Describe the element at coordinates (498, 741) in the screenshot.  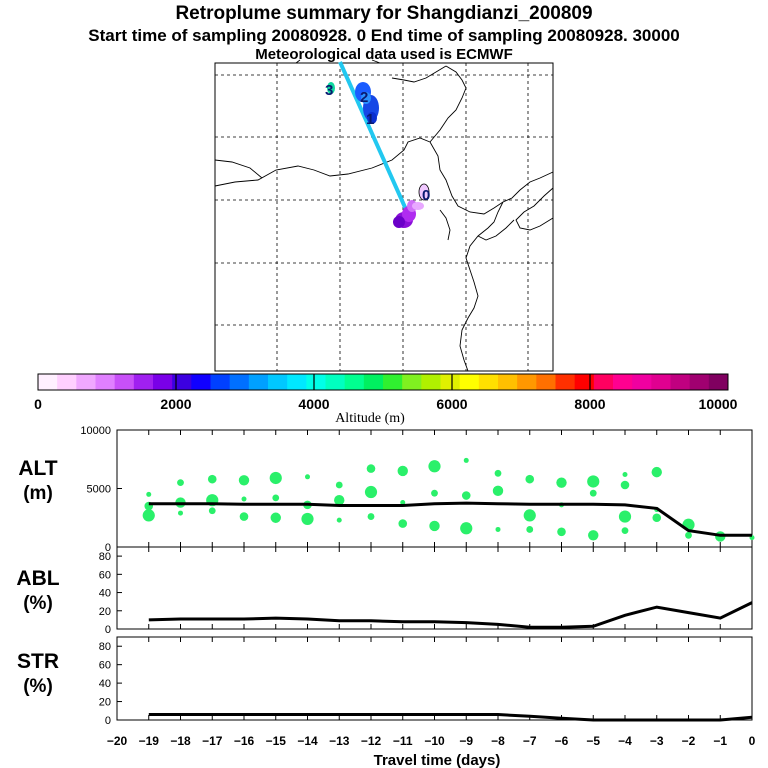
I see `x-tick-label: −8` at that location.